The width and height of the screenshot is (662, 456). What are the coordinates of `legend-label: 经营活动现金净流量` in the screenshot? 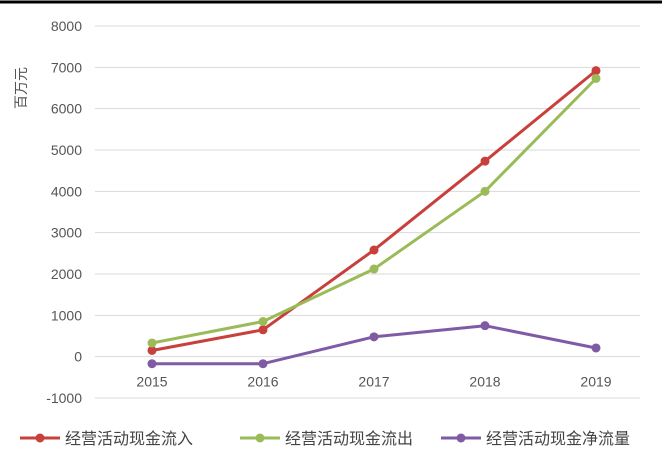 It's located at (558, 438).